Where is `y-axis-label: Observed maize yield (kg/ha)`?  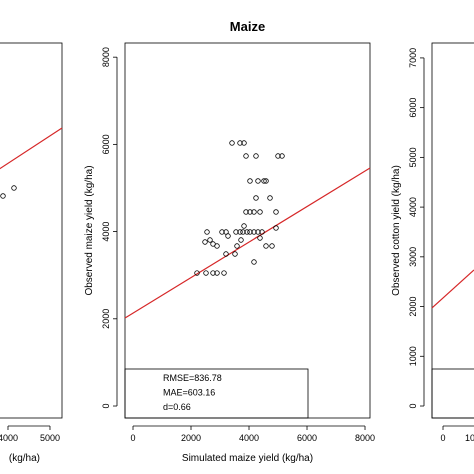 y-axis-label: Observed maize yield (kg/ha) is located at coordinates (89, 230).